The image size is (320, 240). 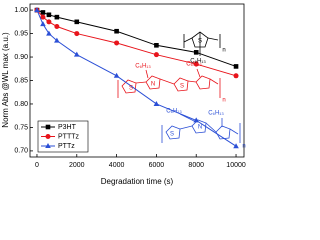 I want to click on legend-label: P3HT, so click(x=67, y=127).